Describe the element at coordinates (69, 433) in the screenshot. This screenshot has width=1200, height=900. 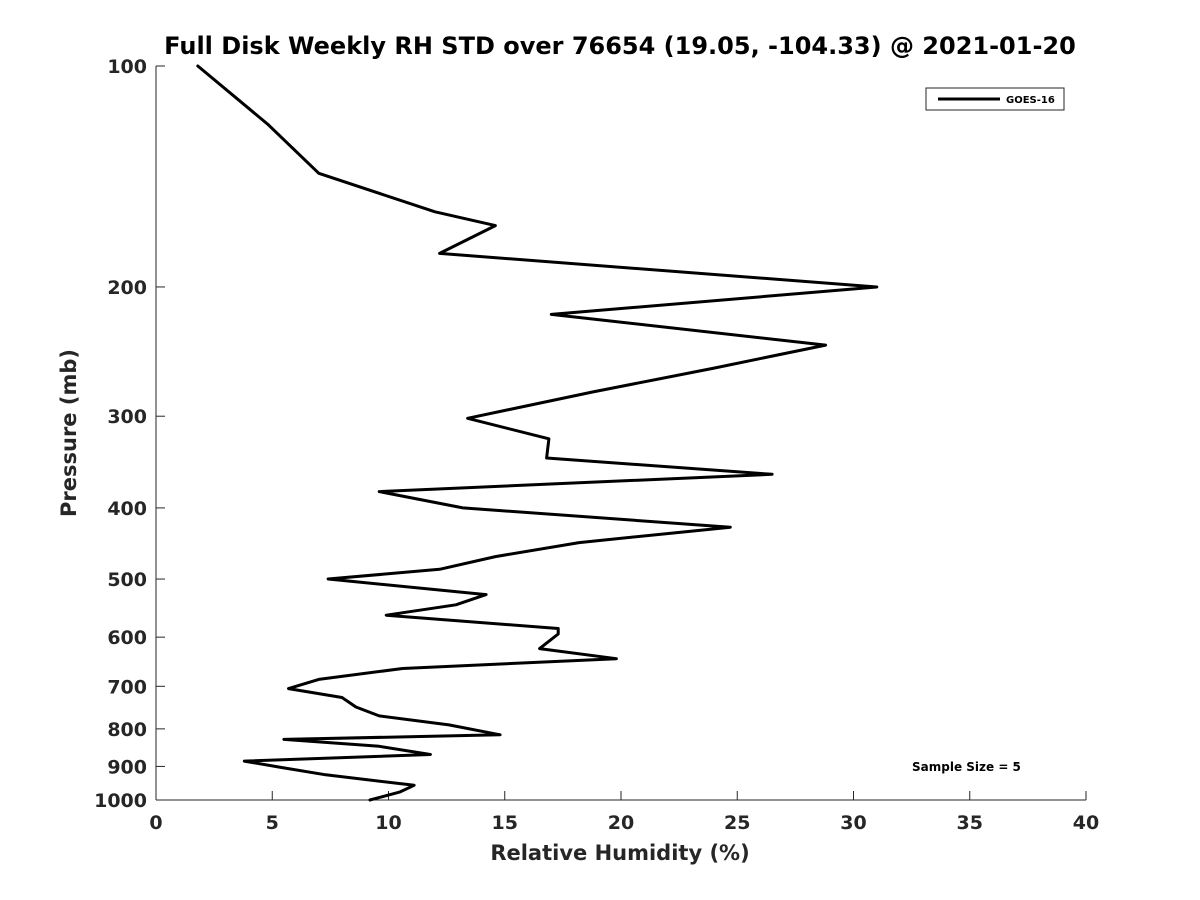
I see `y-axis-label: Pressure (mb)` at that location.